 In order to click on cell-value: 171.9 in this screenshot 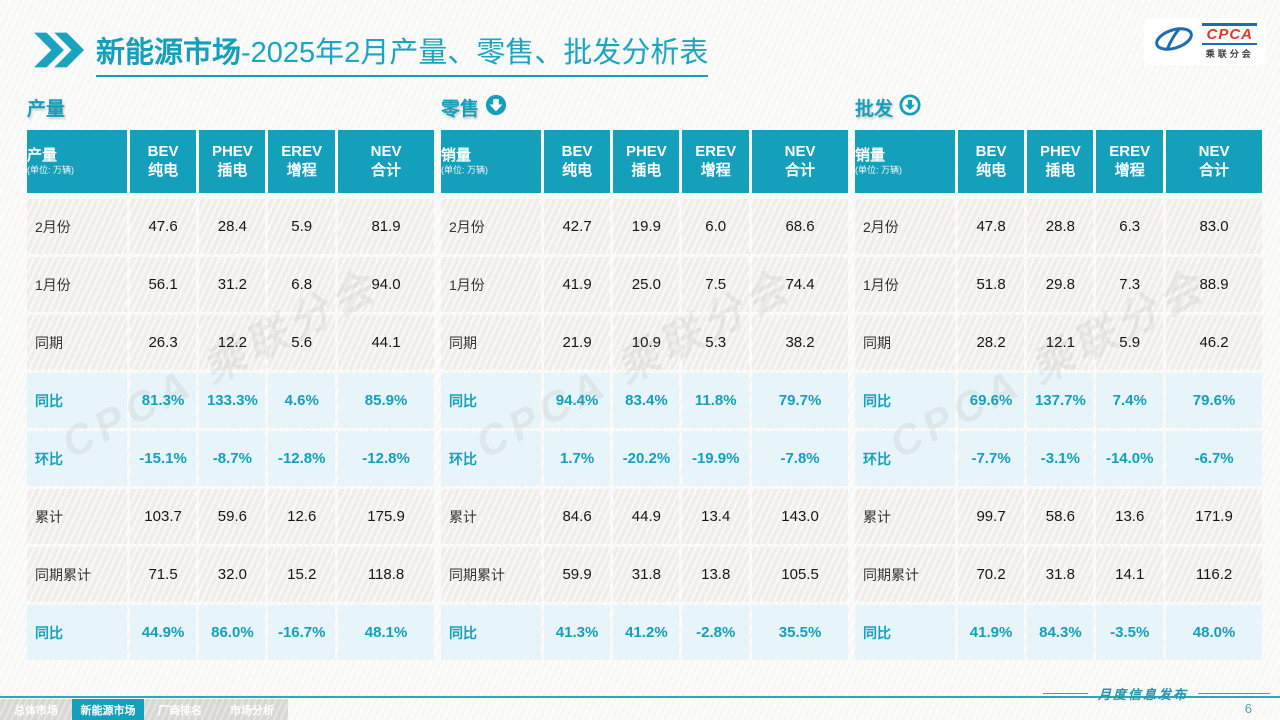, I will do `click(1214, 516)`.